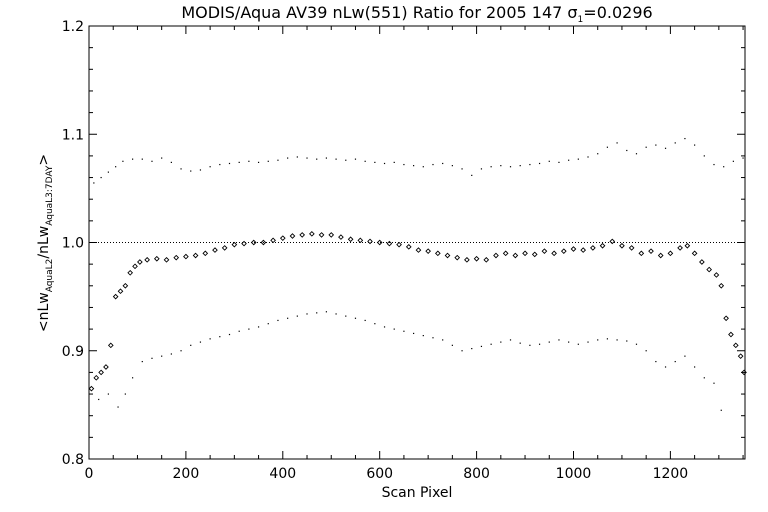 This screenshot has height=512, width=768. What do you see at coordinates (417, 493) in the screenshot?
I see `x-axis-label: Scan Pixel` at bounding box center [417, 493].